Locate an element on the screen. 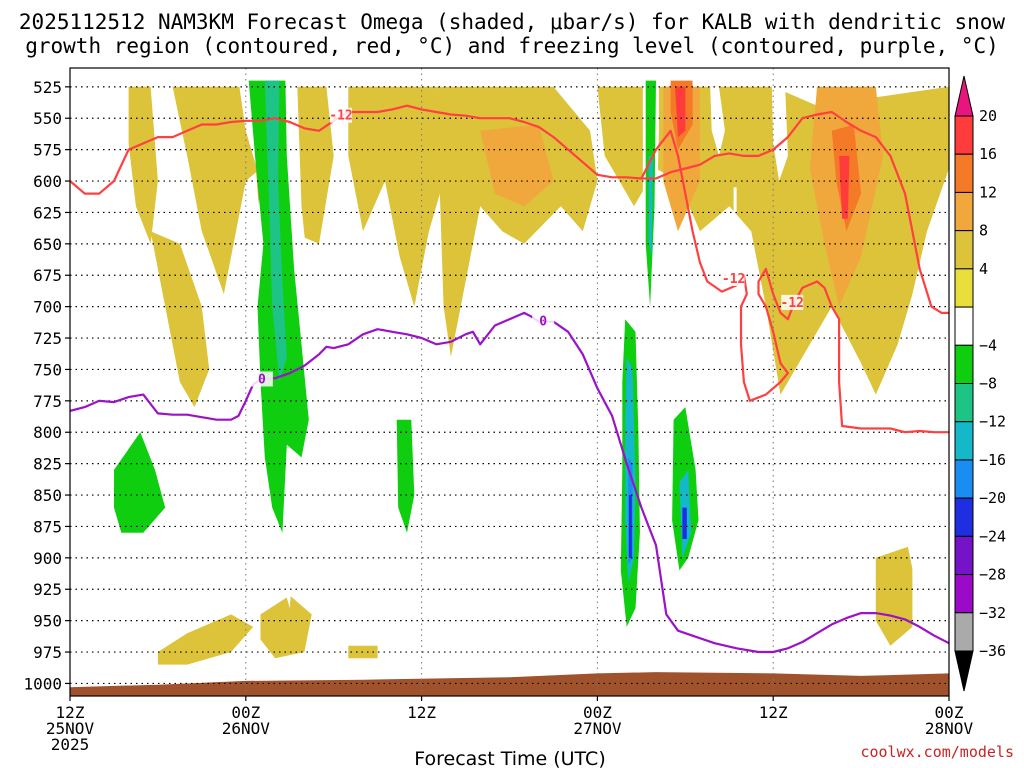 The image size is (1024, 768). omega-region-green-col-b is located at coordinates (330, 350).